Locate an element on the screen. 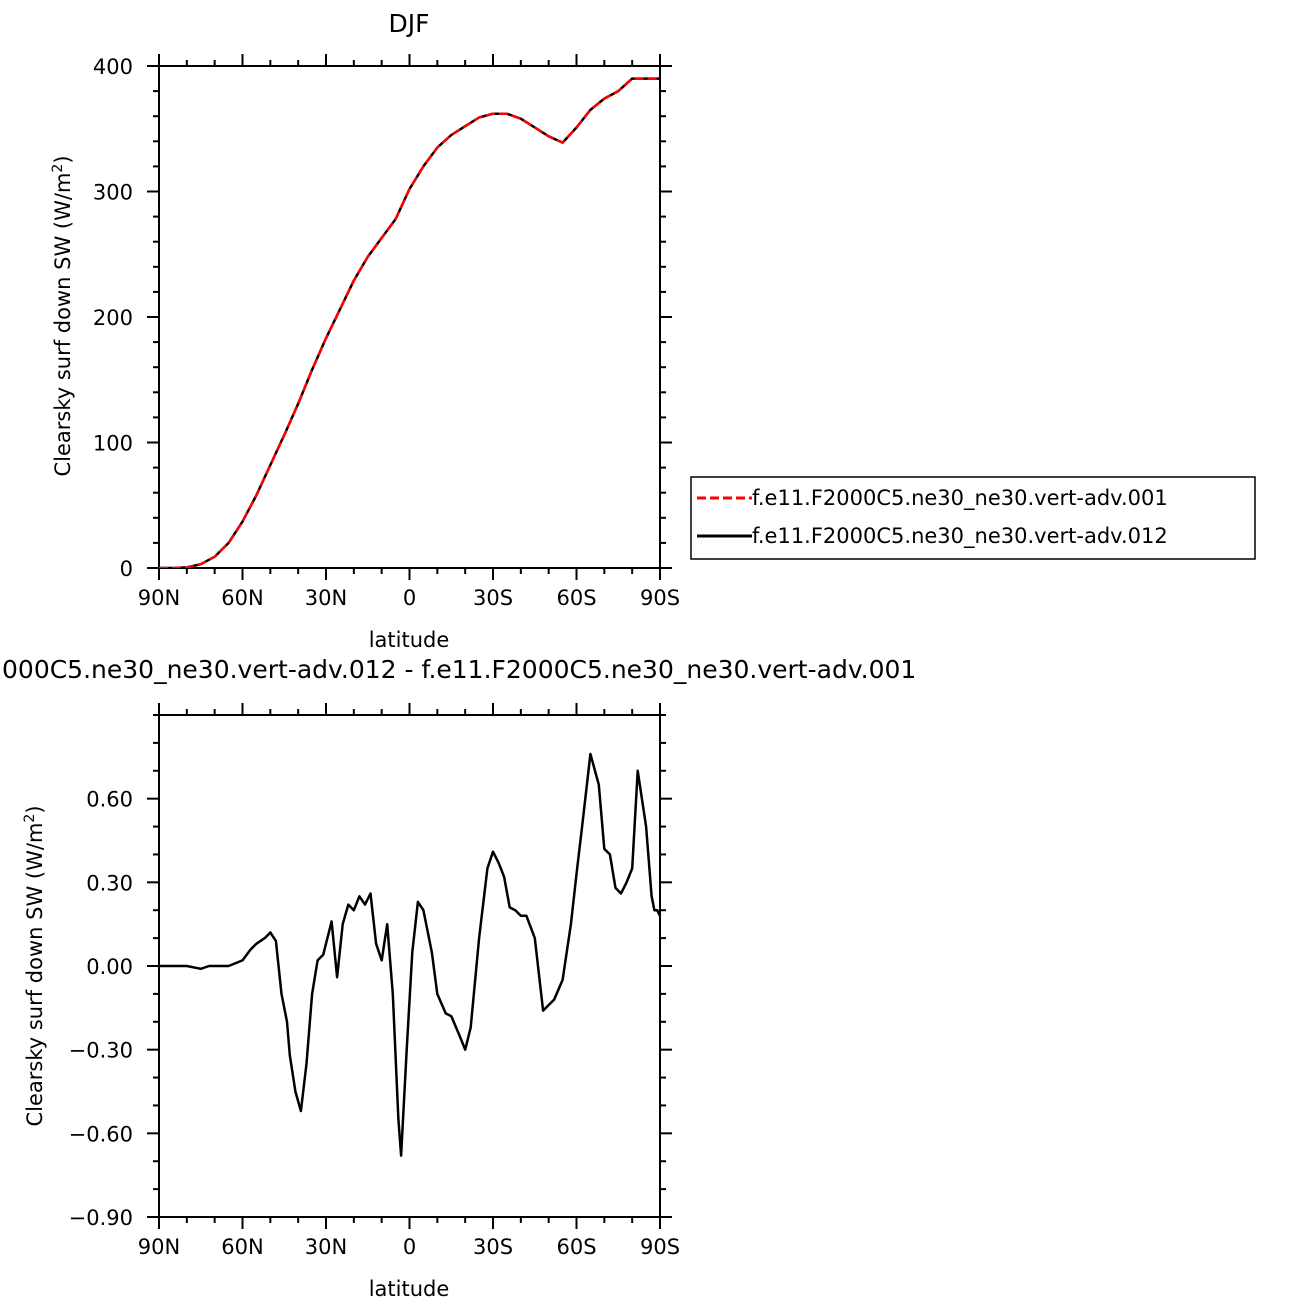  bottom-y-tick-label: 0.60 is located at coordinates (109, 800).